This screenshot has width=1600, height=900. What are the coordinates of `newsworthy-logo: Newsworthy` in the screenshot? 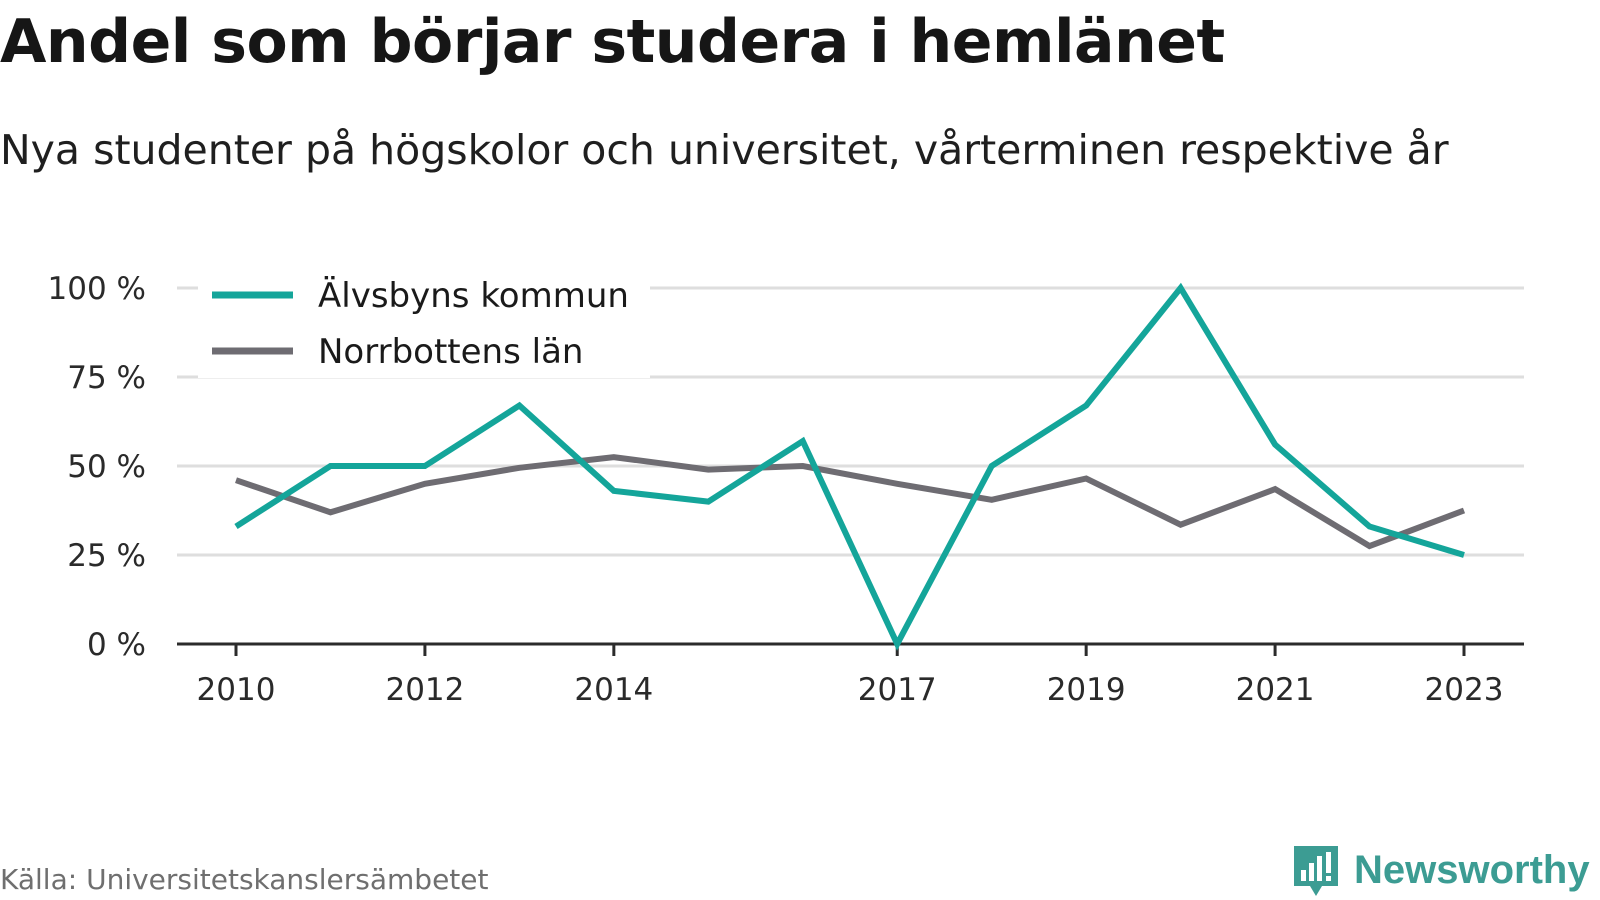 It's located at (1440, 870).